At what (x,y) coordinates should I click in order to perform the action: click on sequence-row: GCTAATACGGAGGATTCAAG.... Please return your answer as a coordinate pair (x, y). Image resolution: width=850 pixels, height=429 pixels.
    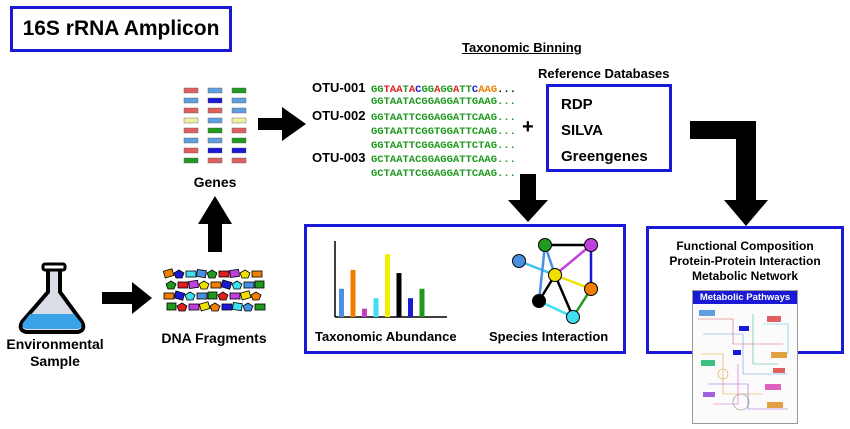
    Looking at the image, I should click on (443, 160).